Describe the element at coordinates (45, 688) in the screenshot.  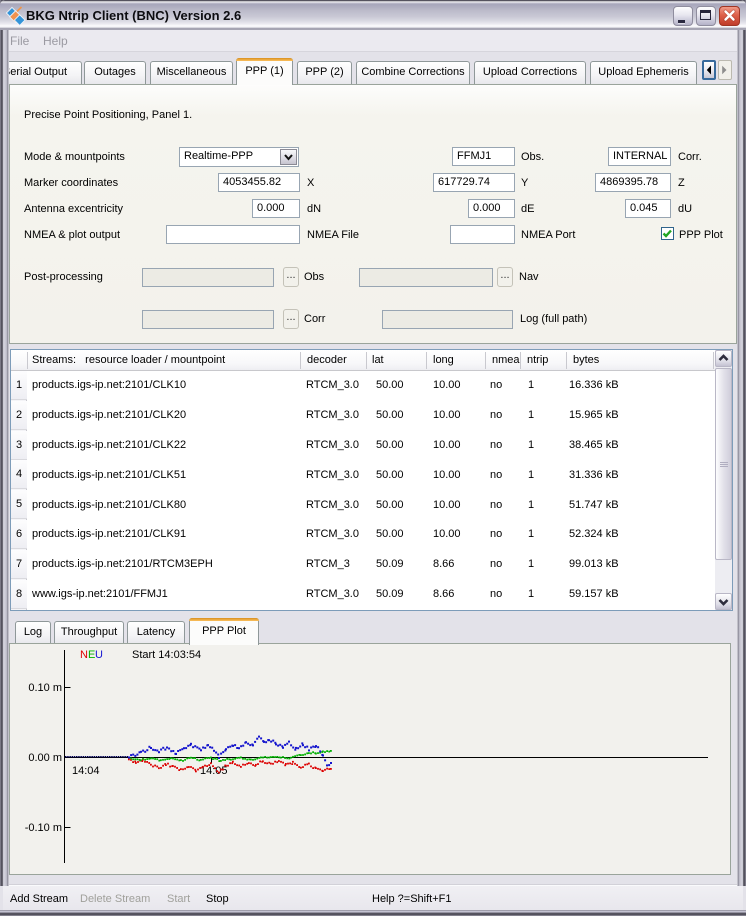
I see `svg-text: 0.10 m` at that location.